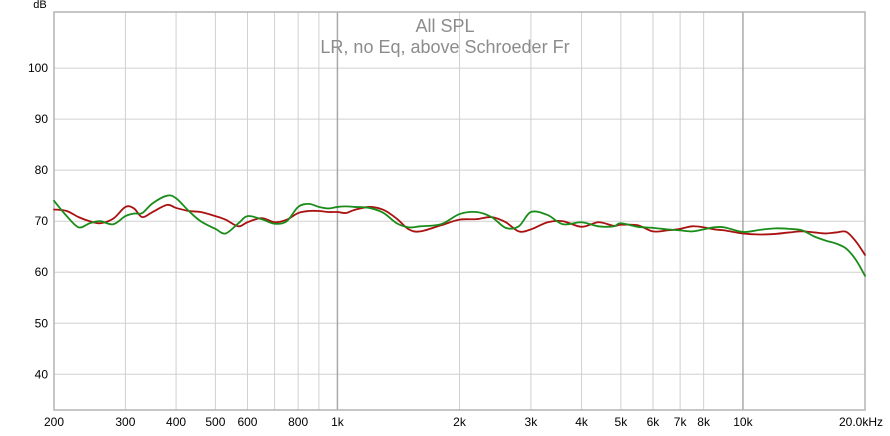  What do you see at coordinates (42, 272) in the screenshot?
I see `y-tick-label-60: 60` at bounding box center [42, 272].